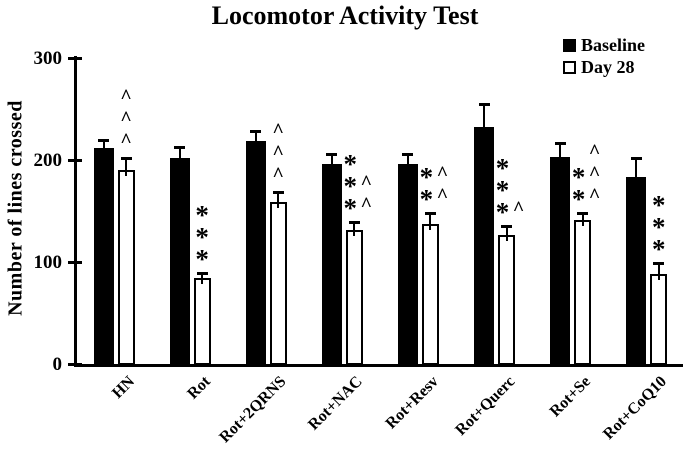  What do you see at coordinates (608, 67) in the screenshot?
I see `legend-label-day28: Day 28` at bounding box center [608, 67].